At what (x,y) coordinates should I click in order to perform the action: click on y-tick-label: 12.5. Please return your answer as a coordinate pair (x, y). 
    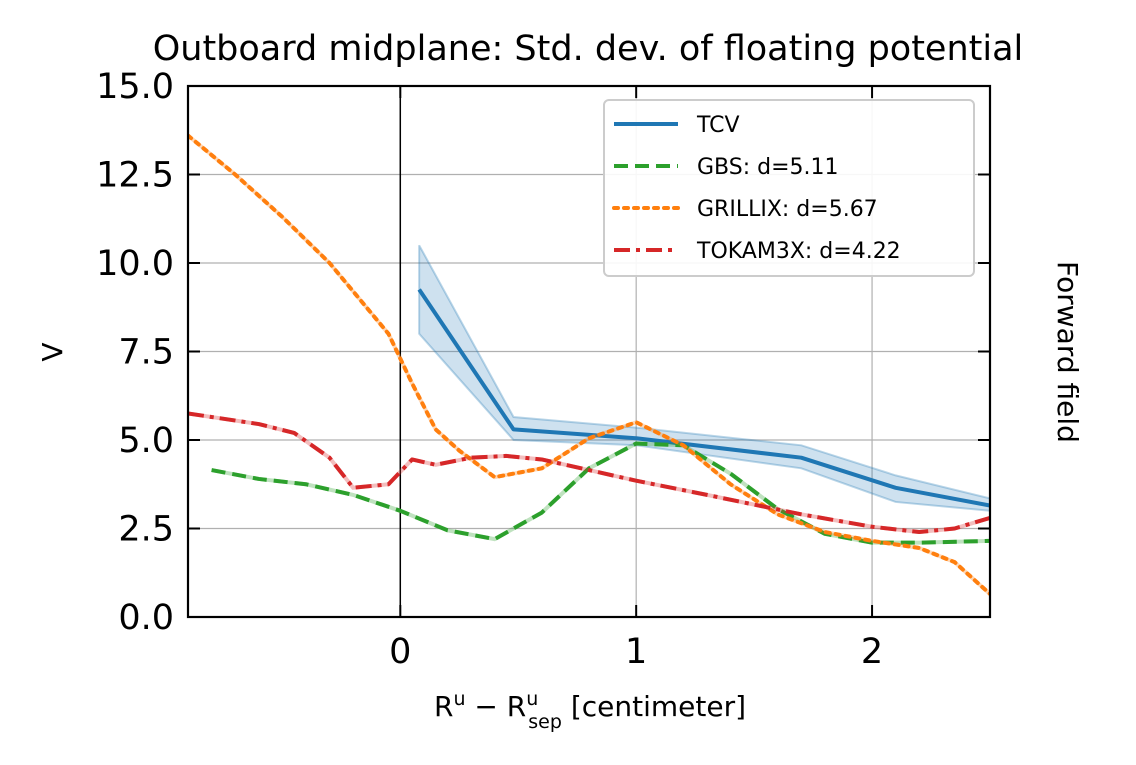
    Looking at the image, I should click on (135, 176).